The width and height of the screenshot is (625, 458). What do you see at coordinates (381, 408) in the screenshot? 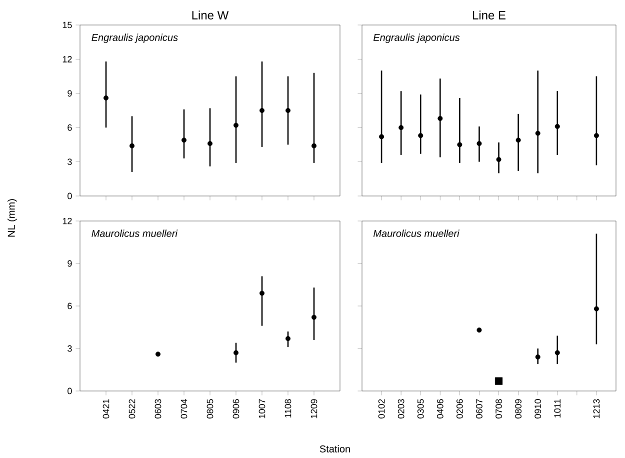
I see `x-tick-label: 0102` at bounding box center [381, 408].